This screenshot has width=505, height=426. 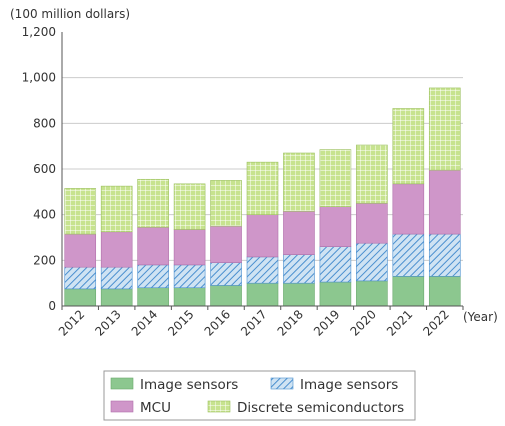 I want to click on legend-label-image-sensors-hatched: Image sensors, so click(x=349, y=385).